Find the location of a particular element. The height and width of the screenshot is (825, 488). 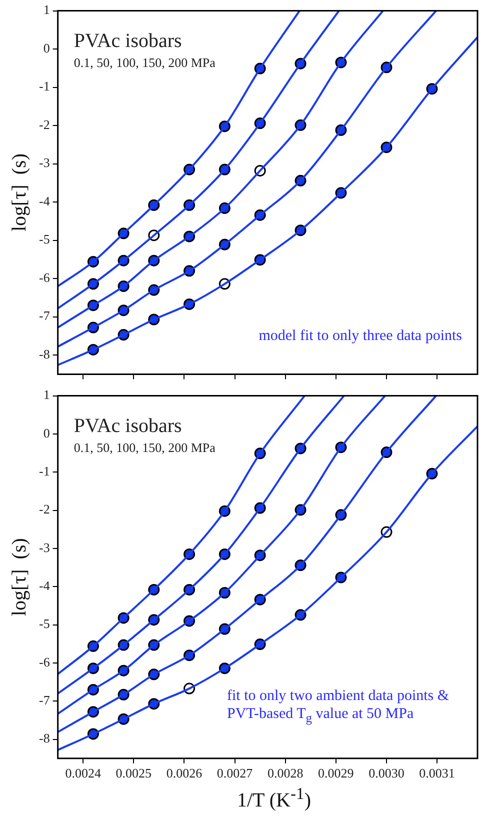

x-tick-label: 0.0027 is located at coordinates (235, 773).